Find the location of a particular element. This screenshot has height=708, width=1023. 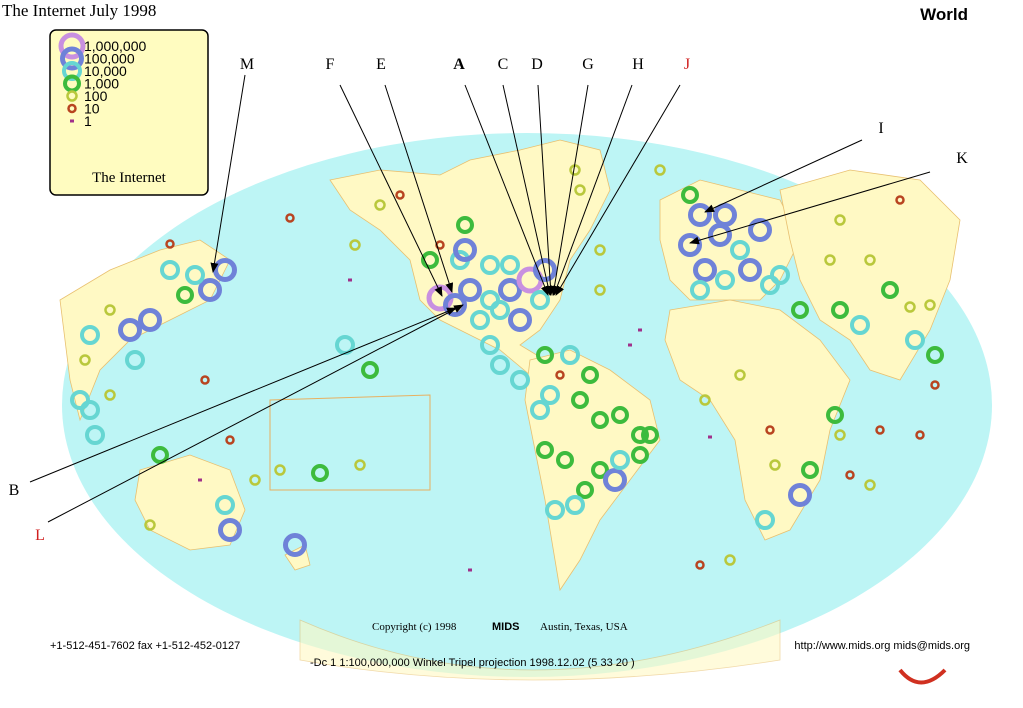

pointer-label: L is located at coordinates (40, 535).